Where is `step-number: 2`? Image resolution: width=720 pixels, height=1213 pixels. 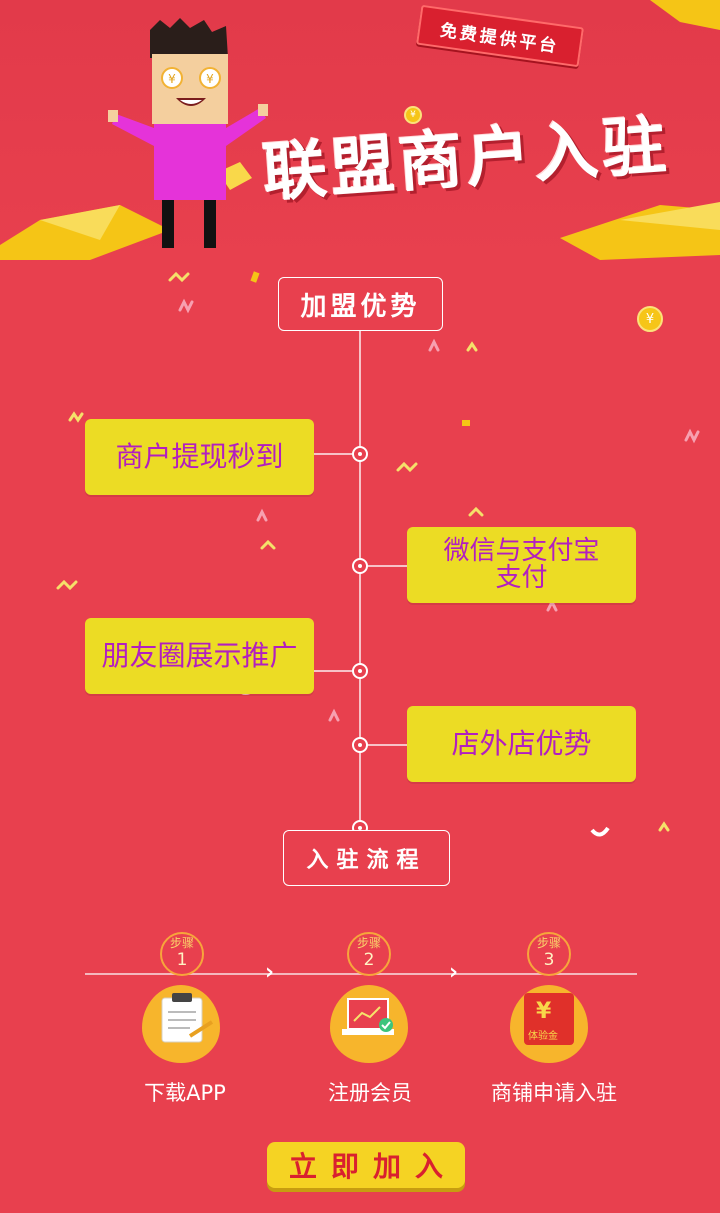
step-number: 2 is located at coordinates (369, 960).